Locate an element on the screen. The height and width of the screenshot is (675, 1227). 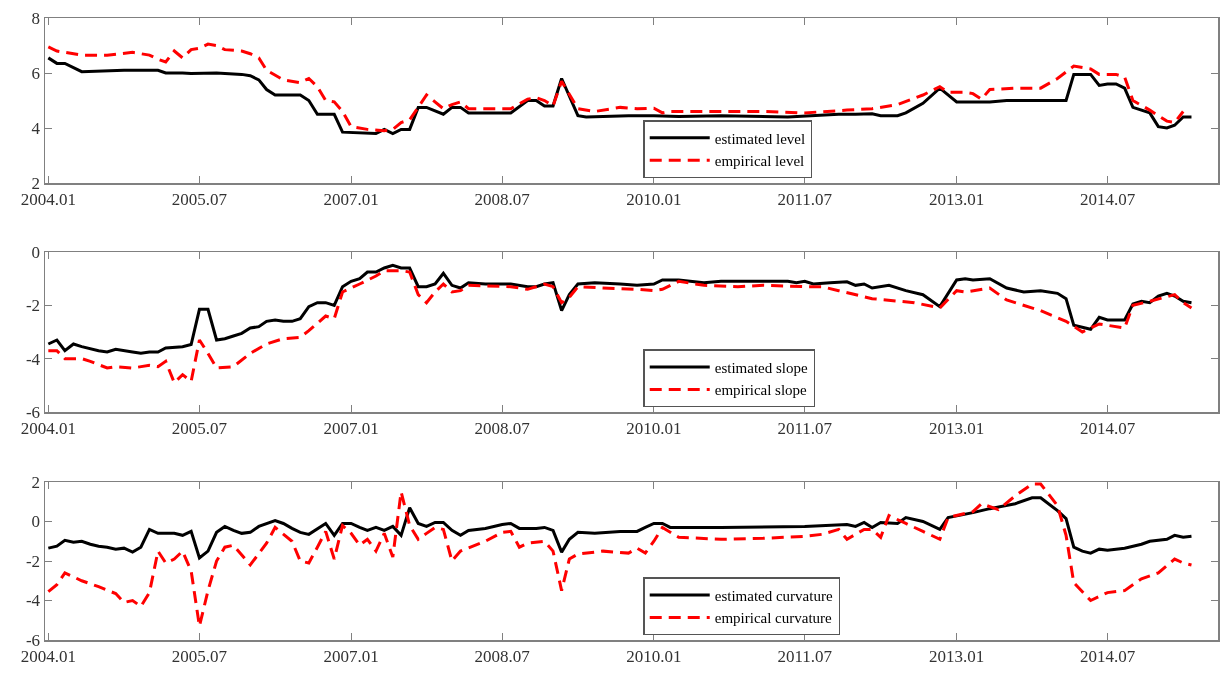
y-tick-label: 8 is located at coordinates (36, 18).